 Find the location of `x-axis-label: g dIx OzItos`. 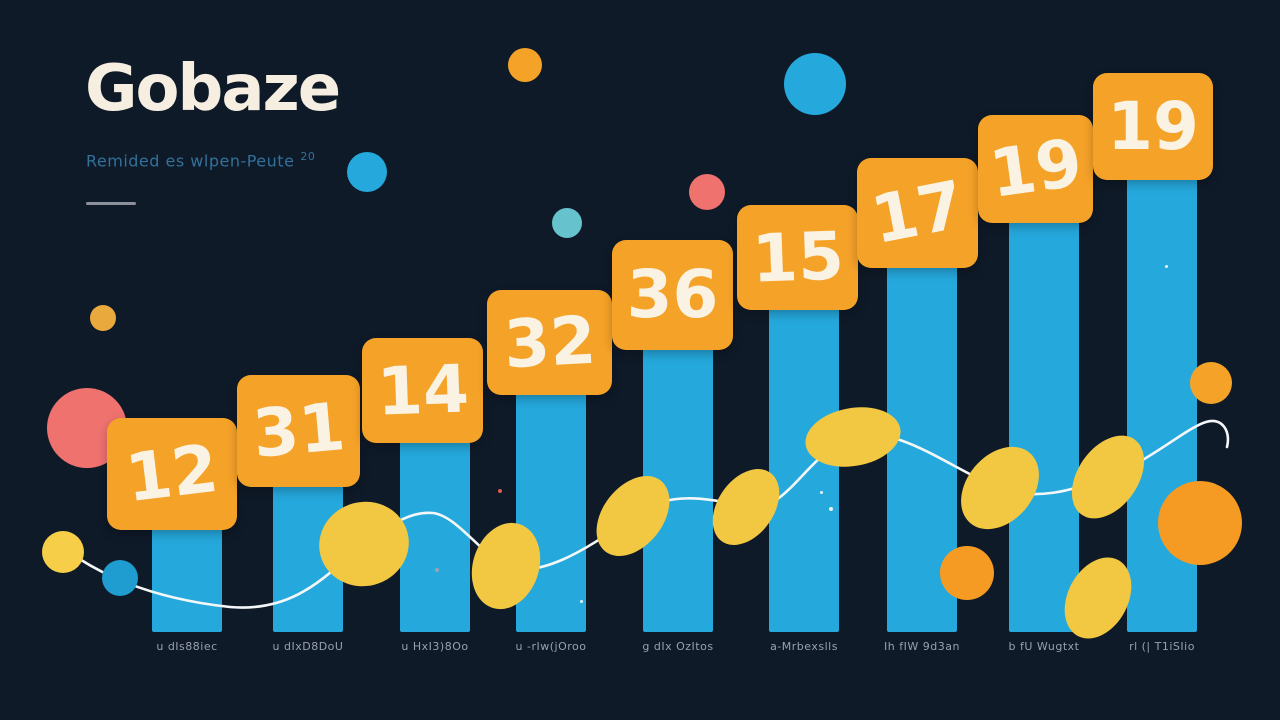

x-axis-label: g dIx OzItos is located at coordinates (678, 646).